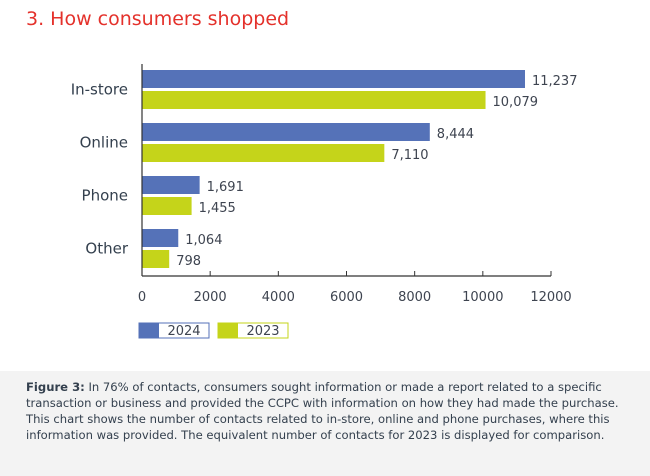 The width and height of the screenshot is (650, 476). Describe the element at coordinates (210, 297) in the screenshot. I see `x-tick-label: 2000` at that location.